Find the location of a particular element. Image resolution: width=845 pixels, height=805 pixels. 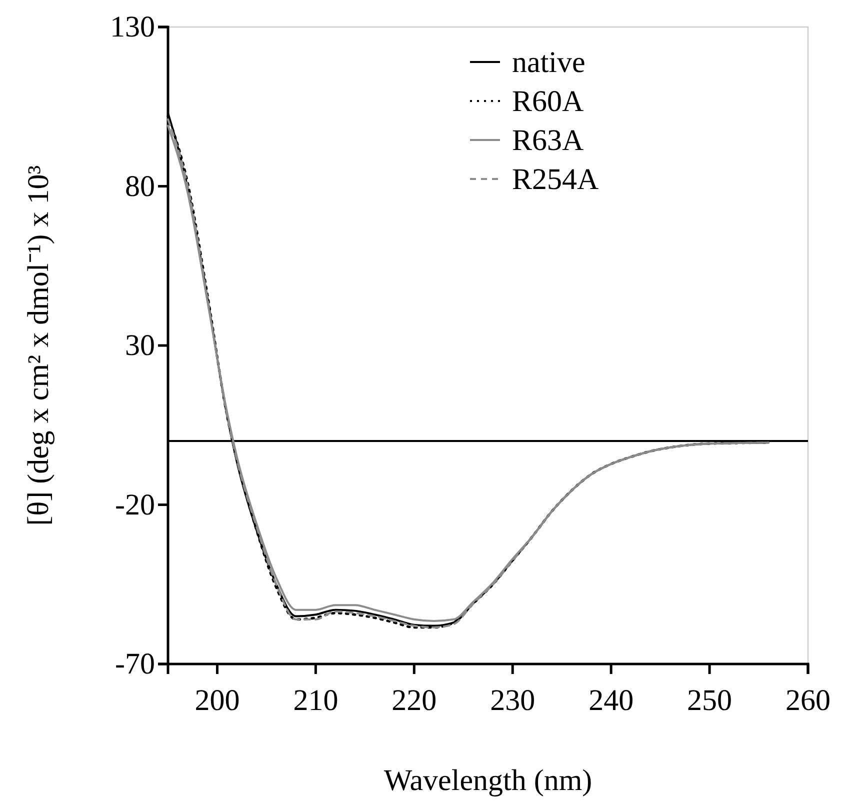

legend-label: native is located at coordinates (549, 62).